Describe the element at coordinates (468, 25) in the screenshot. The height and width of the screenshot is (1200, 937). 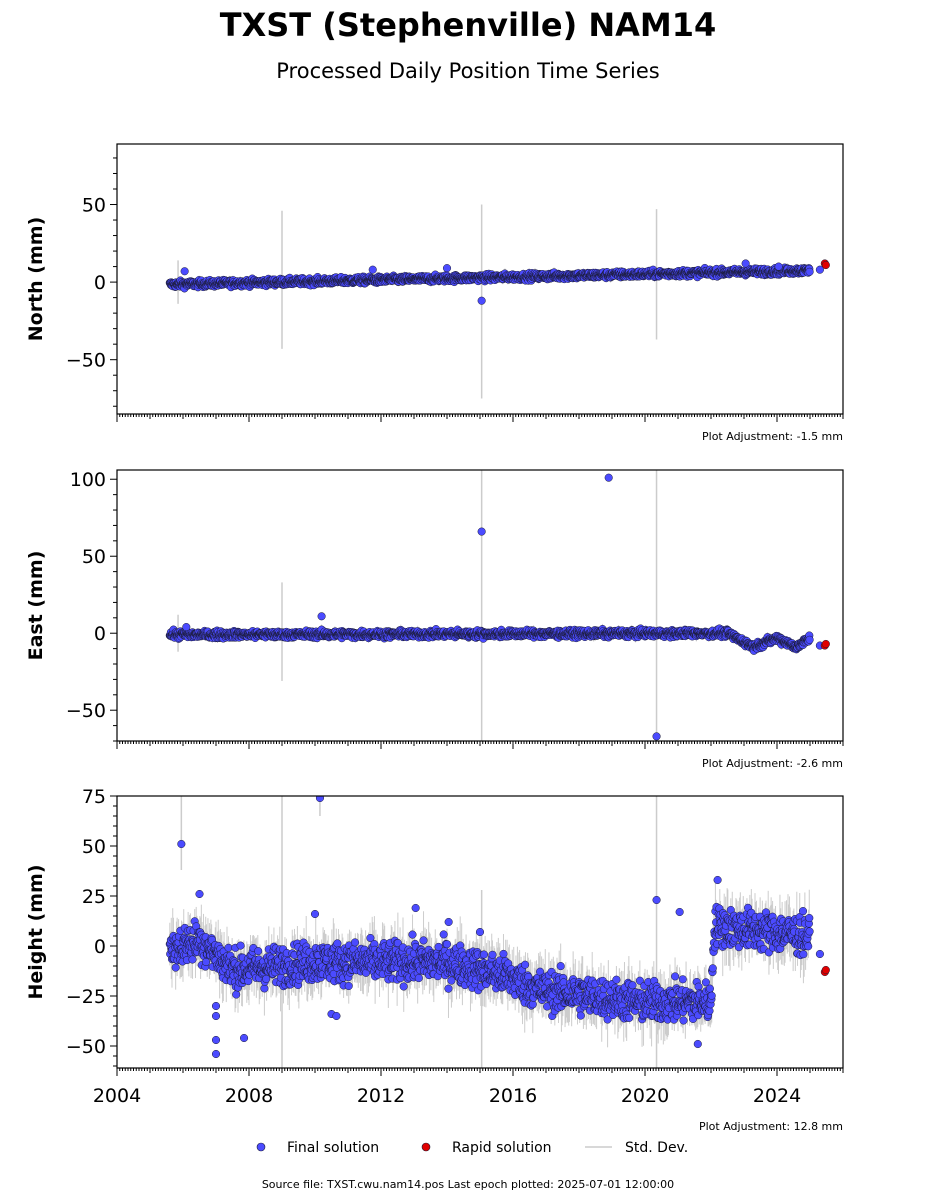
I see `chart-title: TXST (Stephenville) NAM14` at that location.